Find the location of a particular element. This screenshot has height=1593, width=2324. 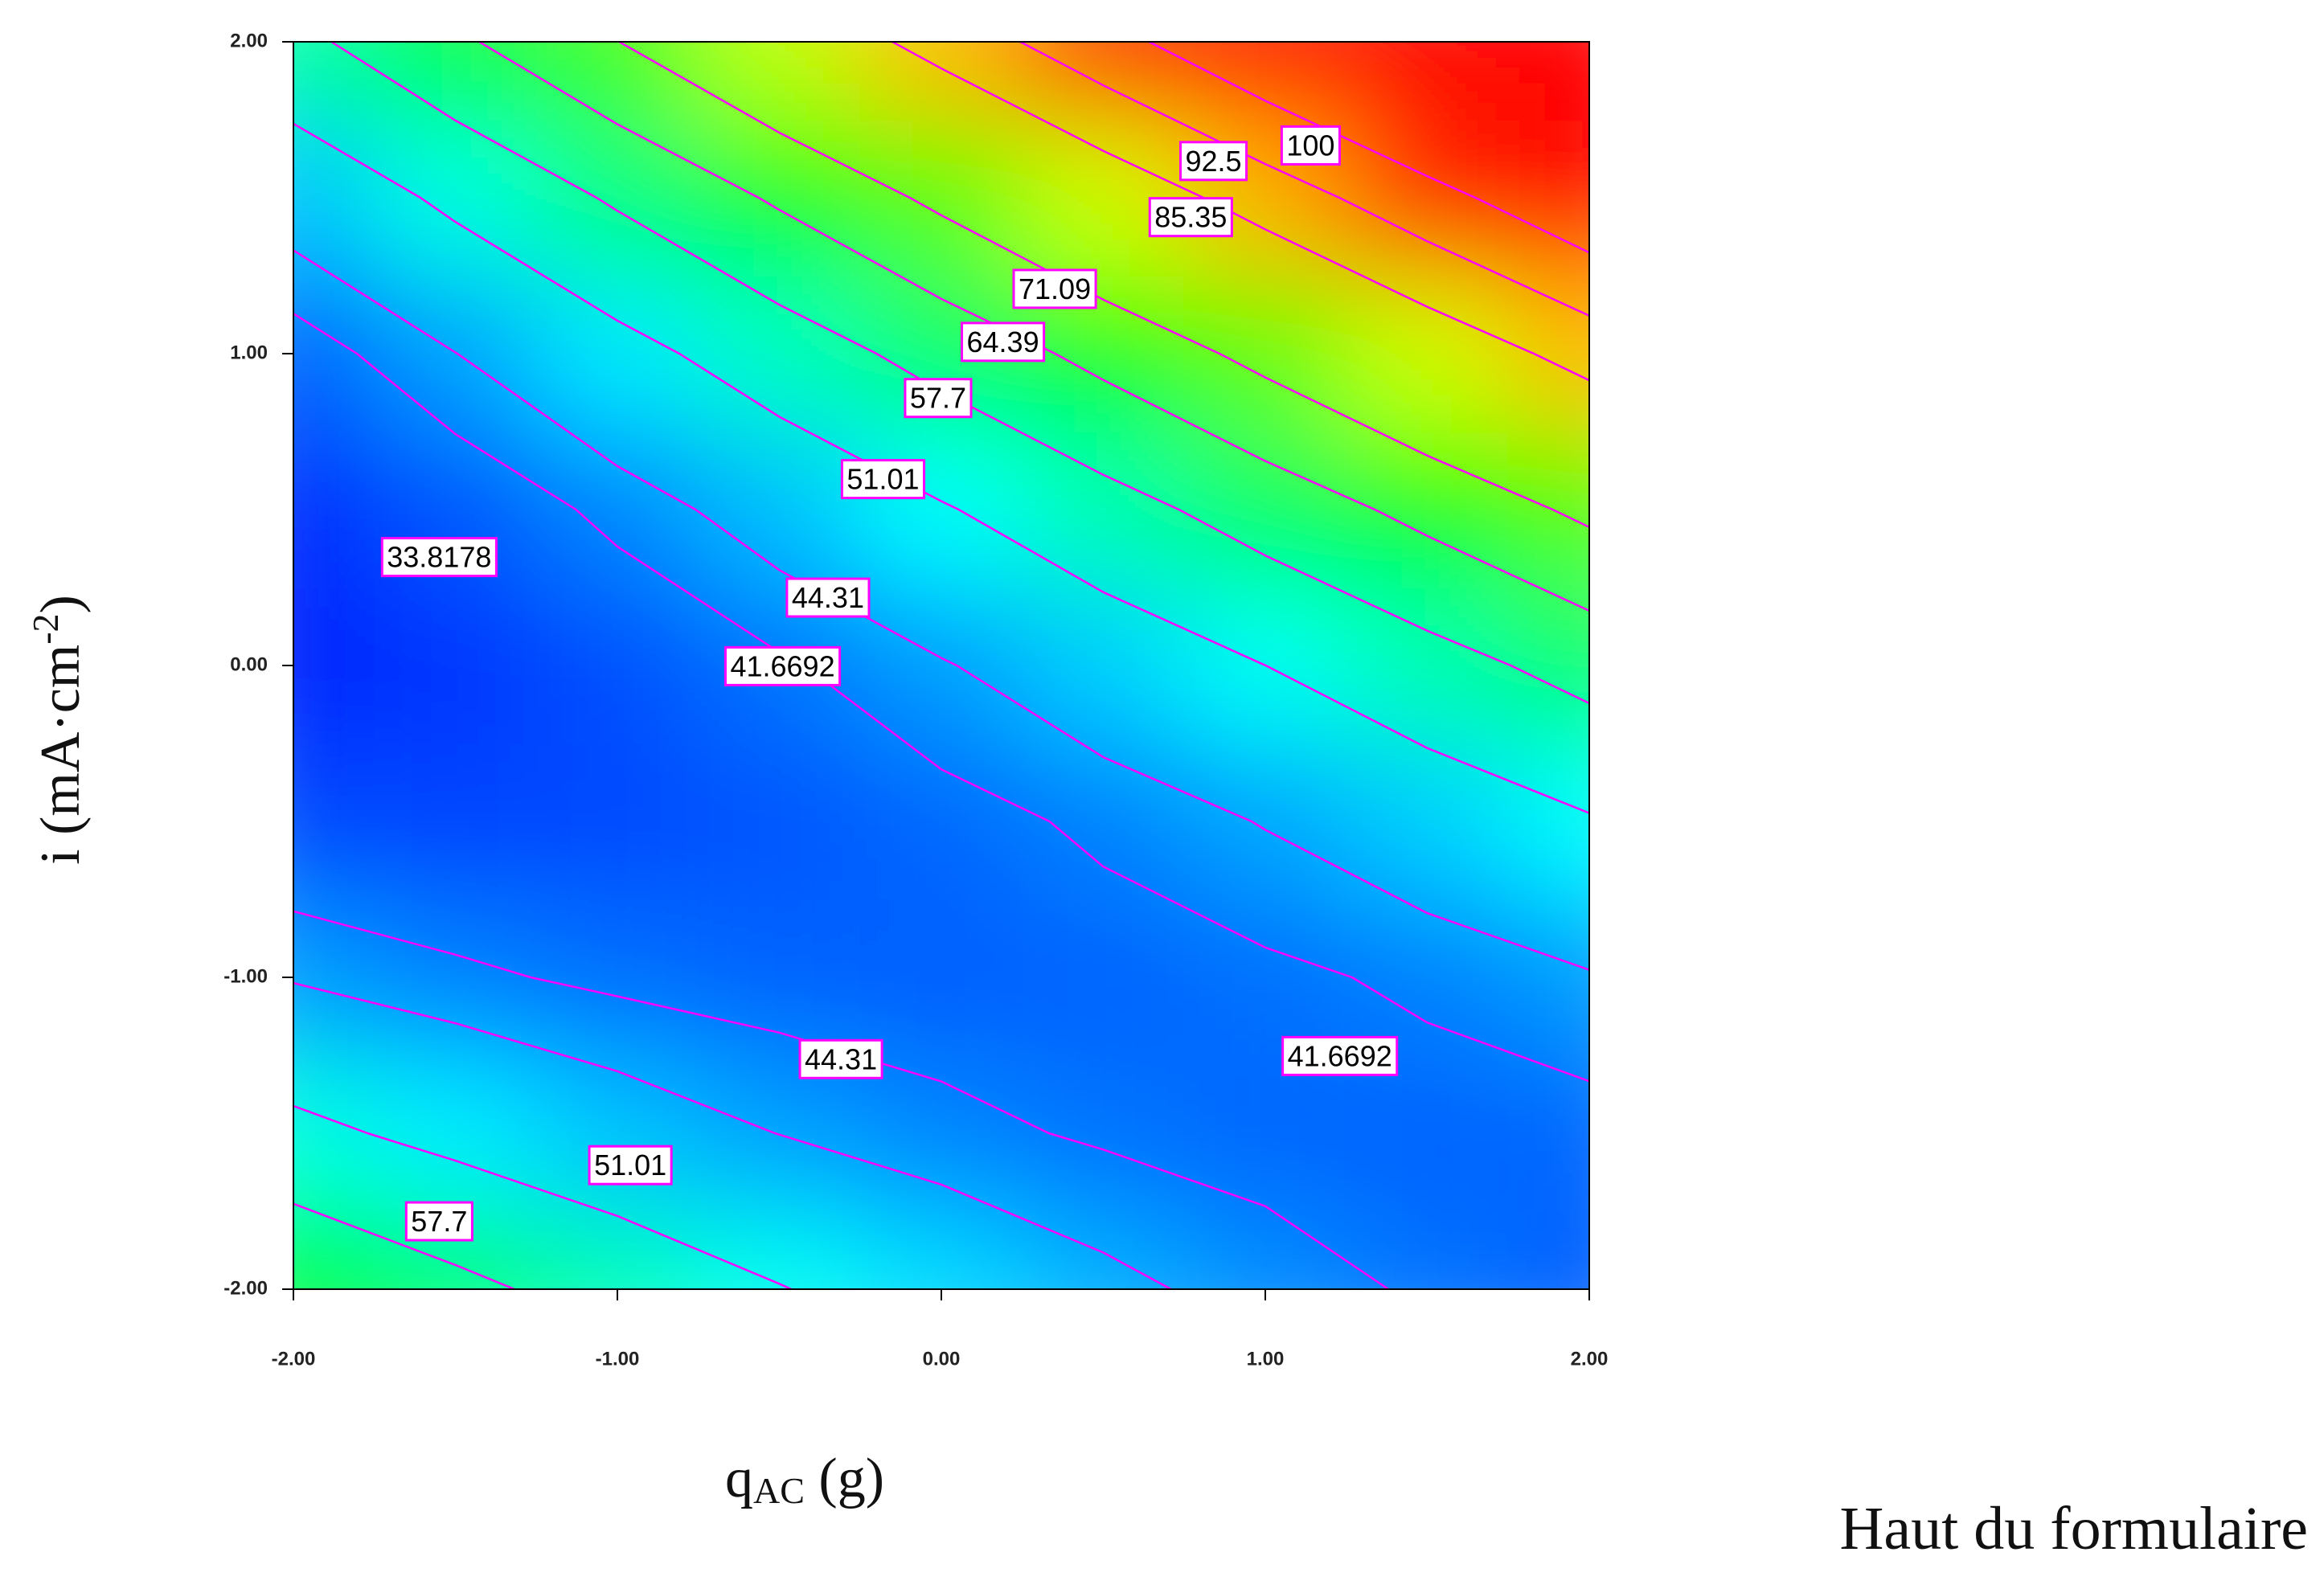

x-tick-label: 0.00 is located at coordinates (942, 1359).